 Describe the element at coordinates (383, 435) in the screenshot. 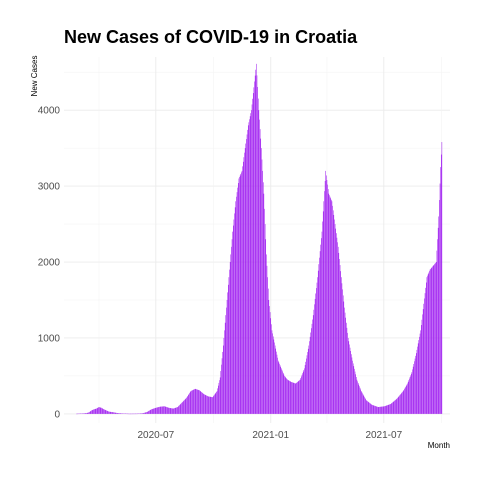

I see `x-tick-label: 2021-07` at that location.